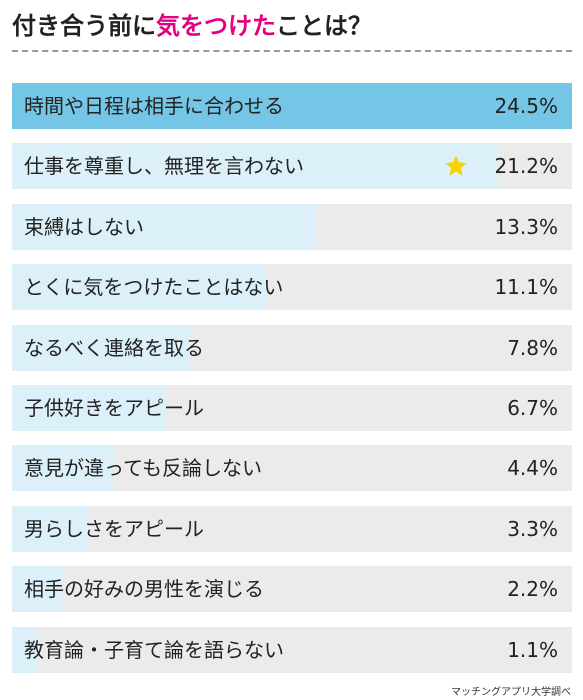 The width and height of the screenshot is (583, 700). Describe the element at coordinates (526, 287) in the screenshot. I see `bar-value: 11.1%` at that location.